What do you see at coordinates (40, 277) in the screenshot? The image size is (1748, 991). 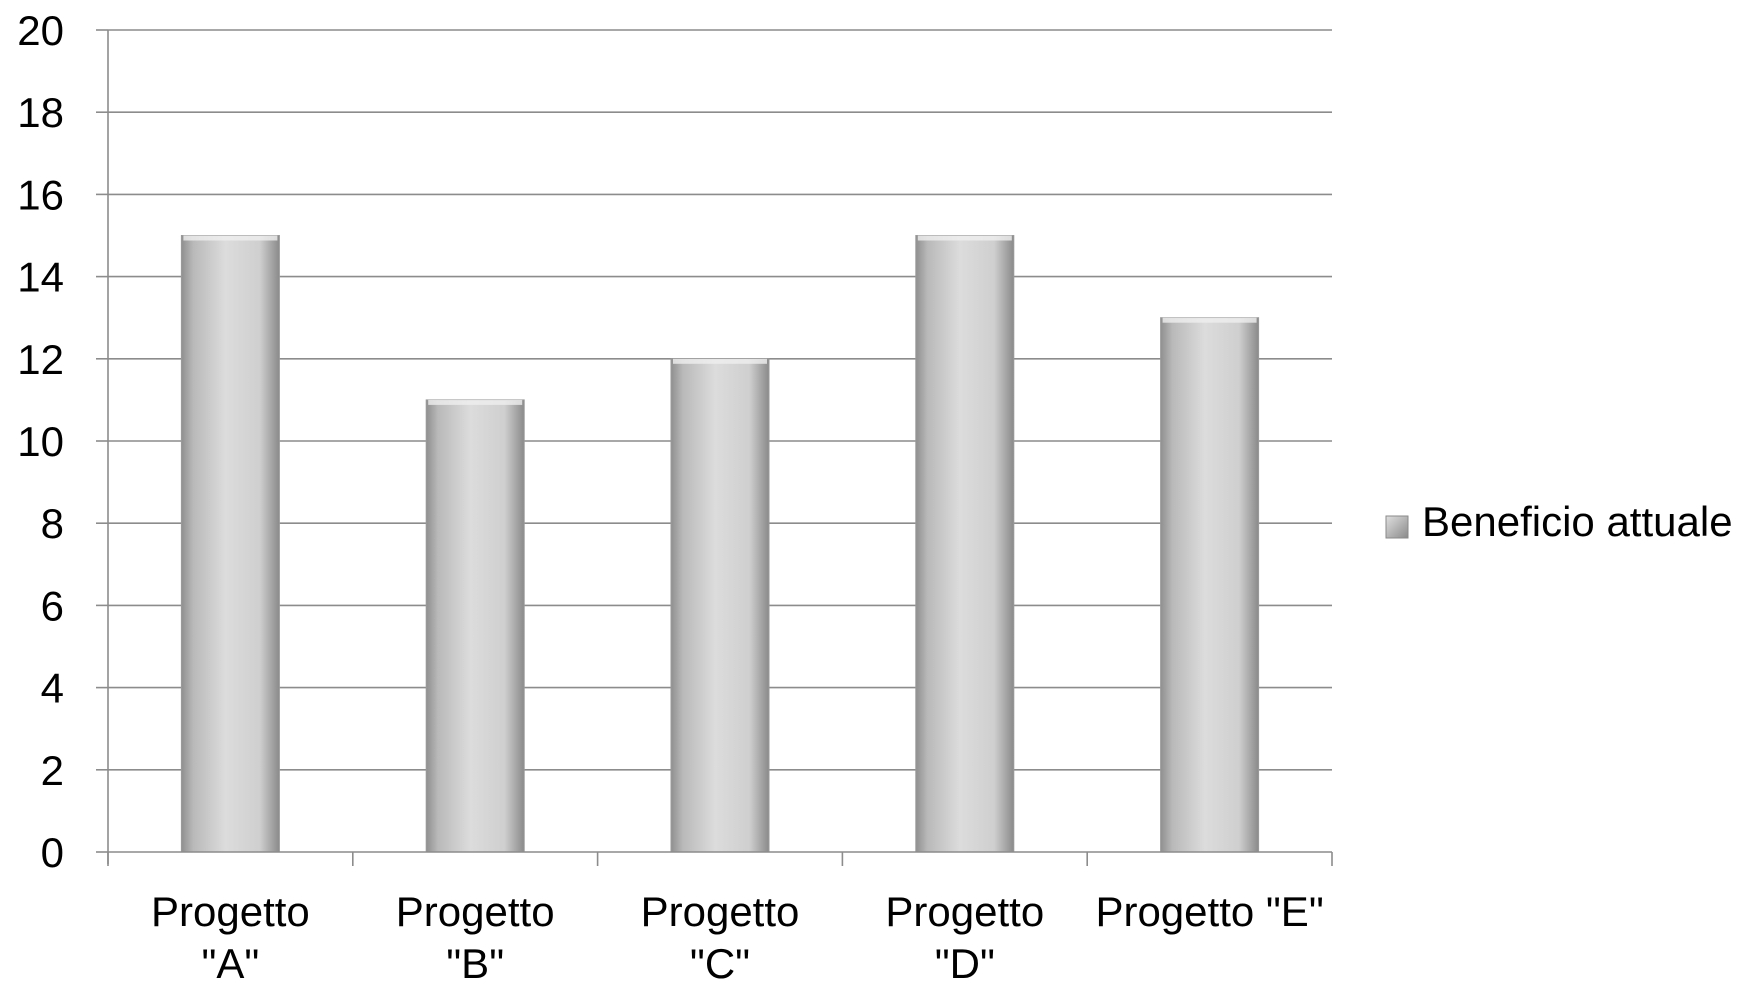 I see `y-tick-label: 14` at bounding box center [40, 277].